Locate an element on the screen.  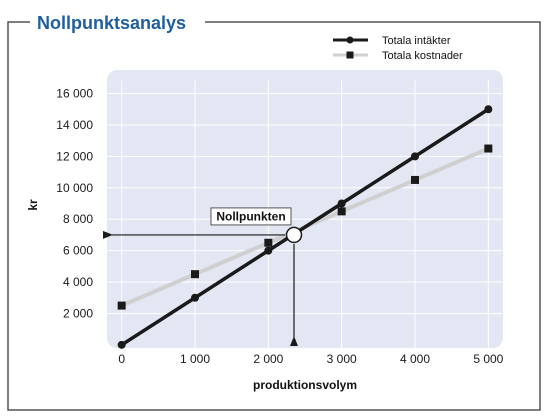
y-tick-label: 2 000 is located at coordinates (78, 313).